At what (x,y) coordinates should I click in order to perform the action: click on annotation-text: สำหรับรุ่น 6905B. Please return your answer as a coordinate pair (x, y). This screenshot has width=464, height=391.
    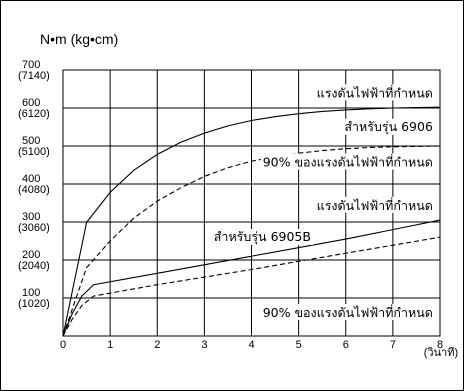
    Looking at the image, I should click on (262, 237).